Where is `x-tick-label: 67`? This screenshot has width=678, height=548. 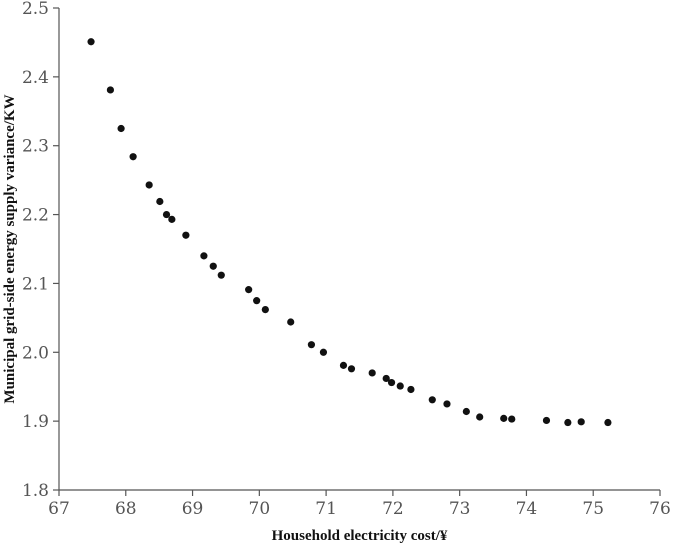
x-tick-label: 67 is located at coordinates (59, 509).